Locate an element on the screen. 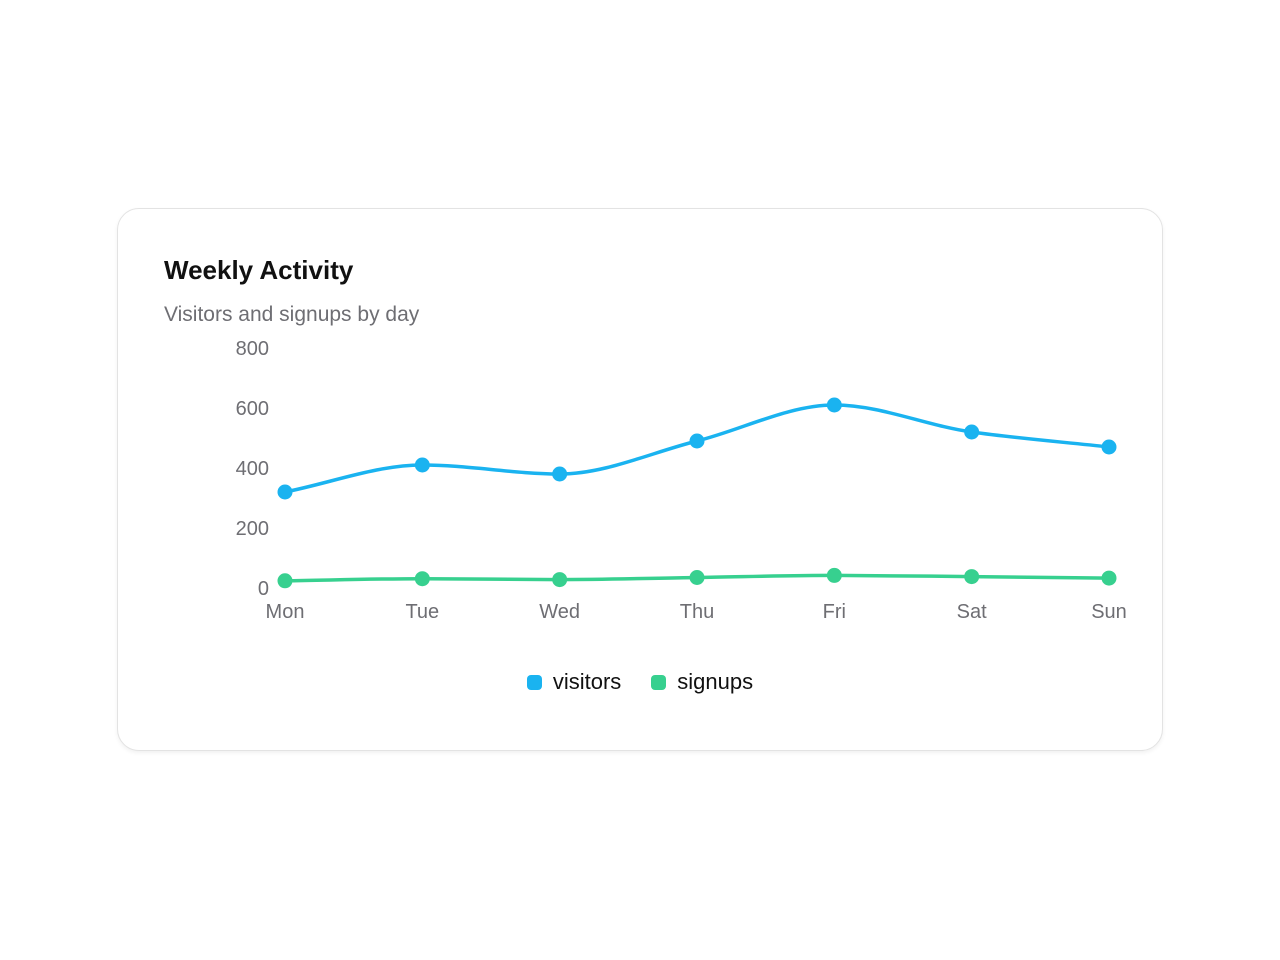  x-tick-label: Wed is located at coordinates (559, 612).